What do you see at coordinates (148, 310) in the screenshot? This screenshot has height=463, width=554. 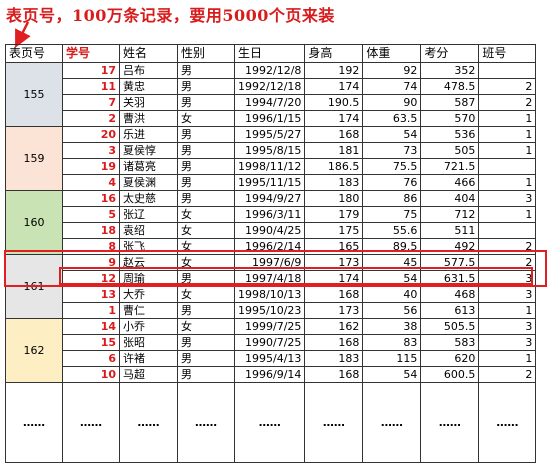 I see `name-cell: 曹仁` at bounding box center [148, 310].